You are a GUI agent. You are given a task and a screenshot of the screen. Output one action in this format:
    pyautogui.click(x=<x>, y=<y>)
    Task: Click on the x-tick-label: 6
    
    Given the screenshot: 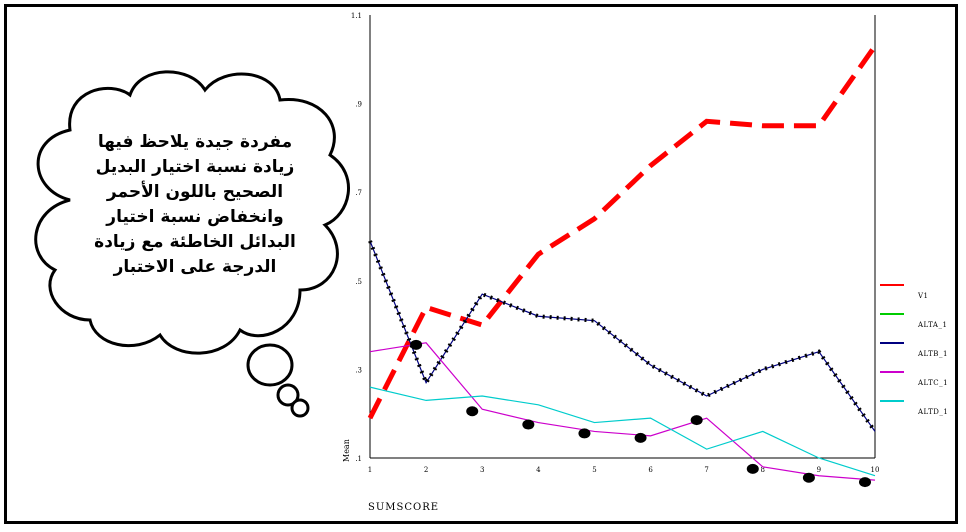 What is the action you would take?
    pyautogui.click(x=650, y=470)
    